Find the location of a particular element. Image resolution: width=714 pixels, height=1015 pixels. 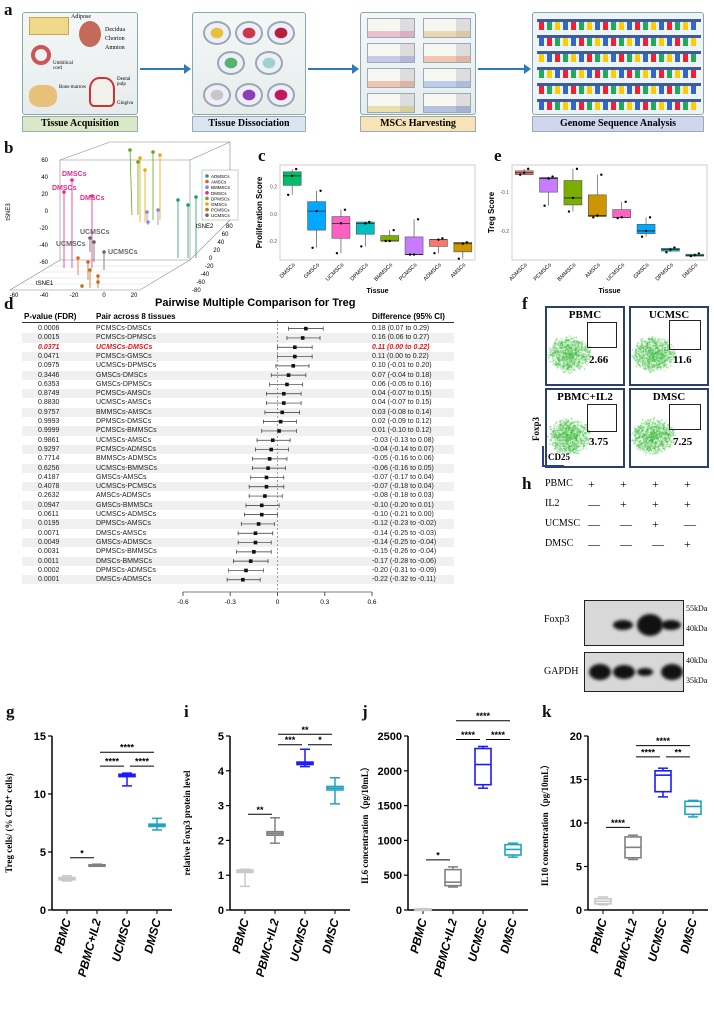

y-tick-label: 80 is located at coordinates (229, 227).